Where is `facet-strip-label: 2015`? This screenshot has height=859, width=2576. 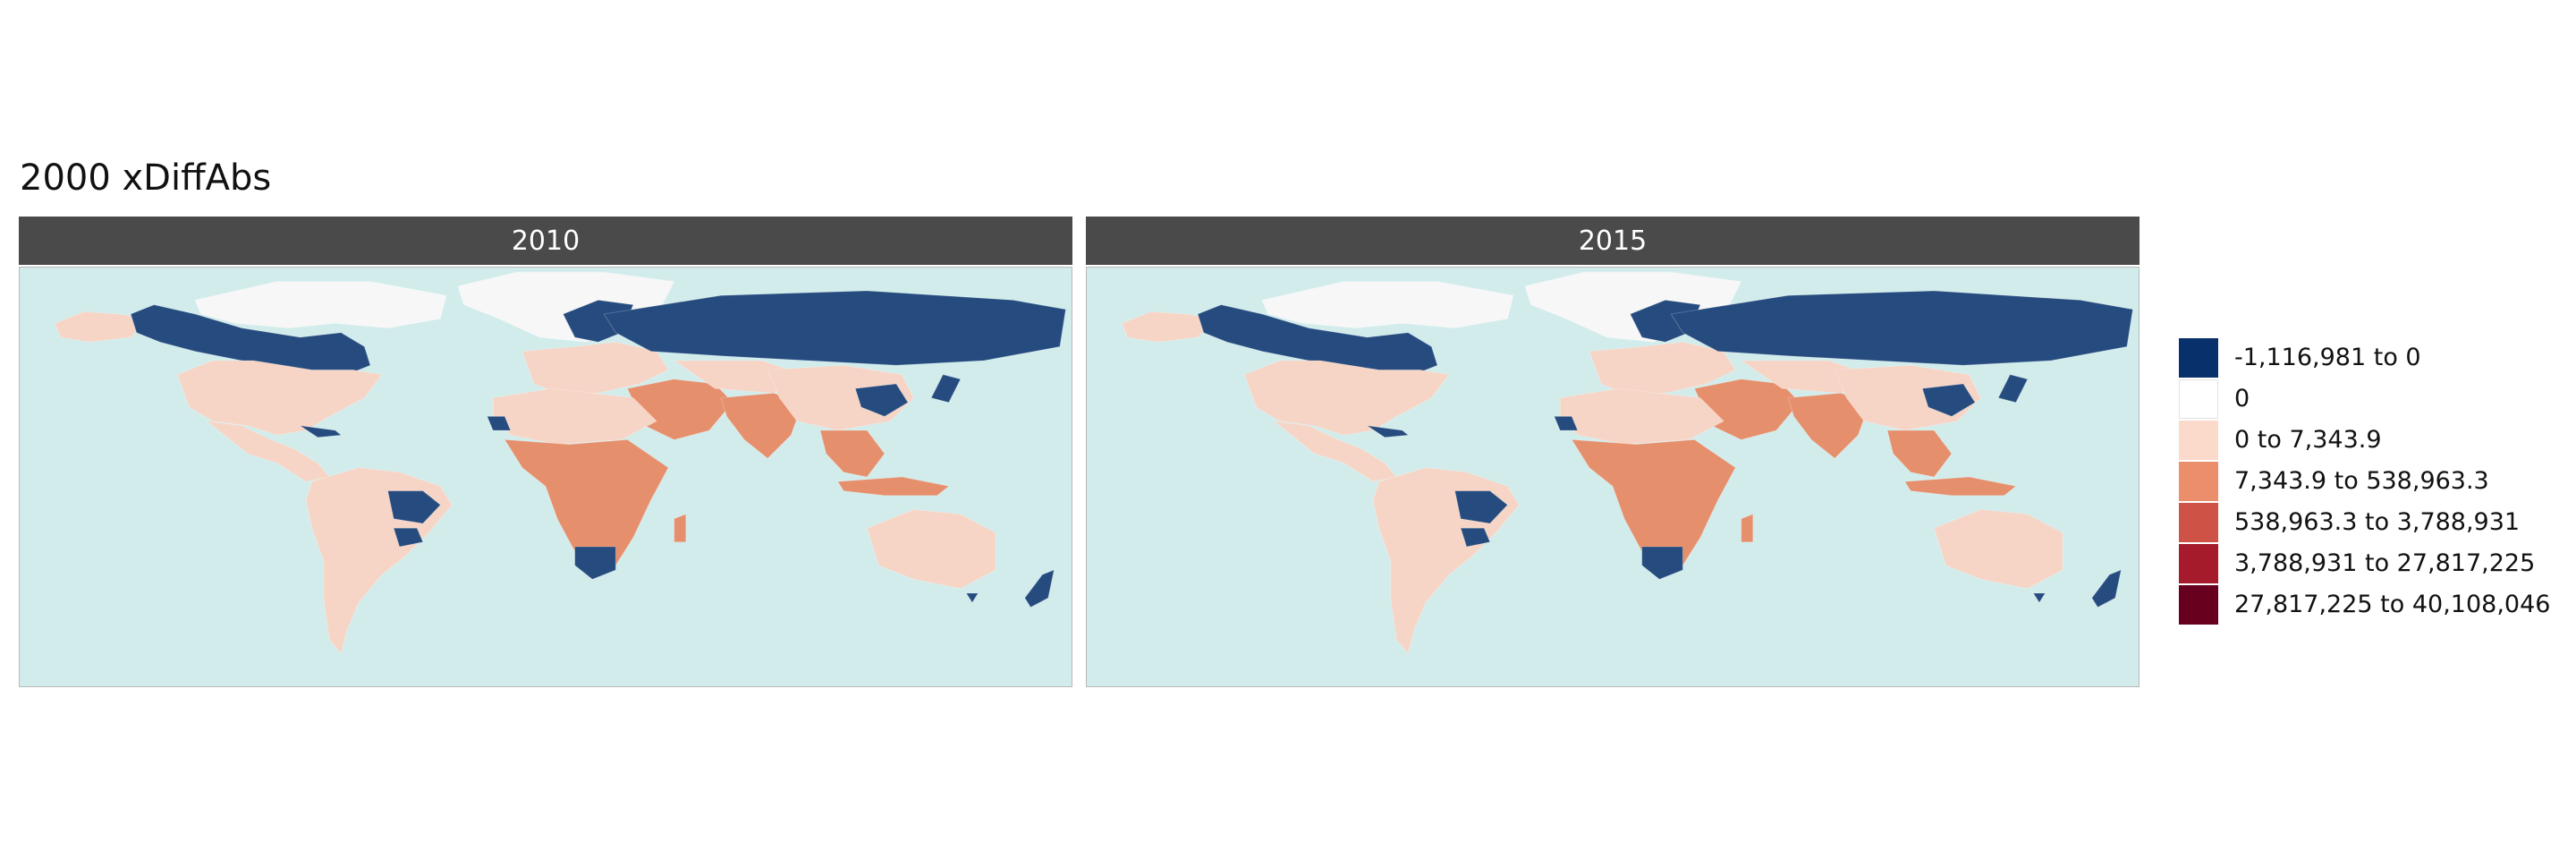
facet-strip-label: 2015 is located at coordinates (1613, 241).